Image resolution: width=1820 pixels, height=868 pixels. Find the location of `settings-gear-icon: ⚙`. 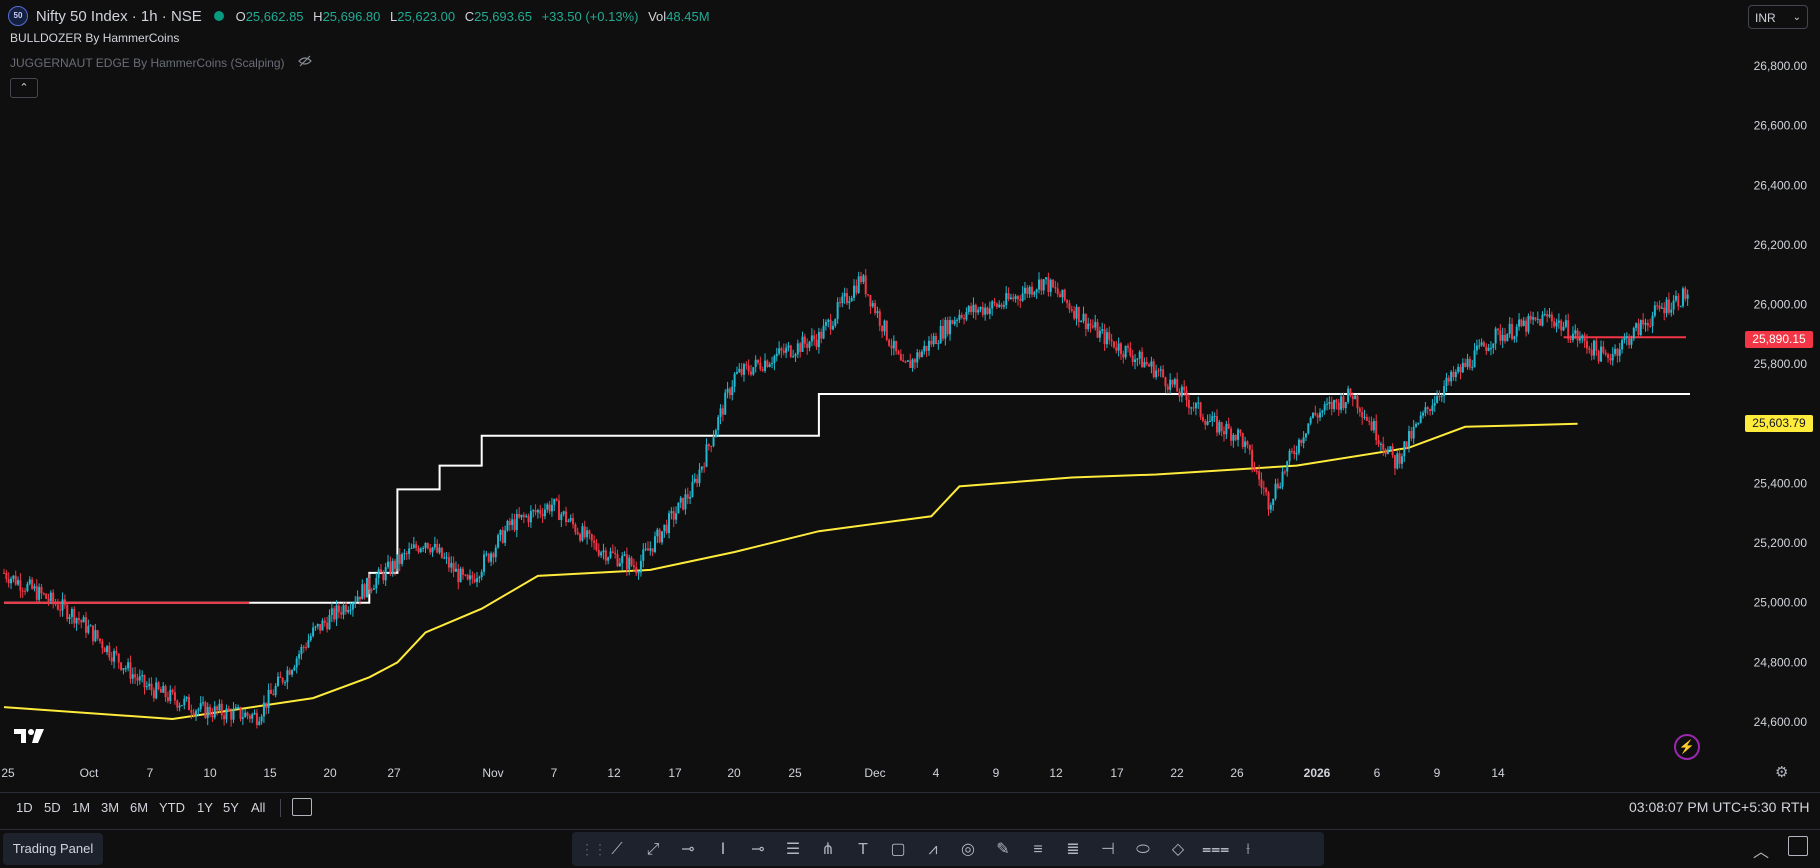

settings-gear-icon: ⚙ is located at coordinates (1782, 772).